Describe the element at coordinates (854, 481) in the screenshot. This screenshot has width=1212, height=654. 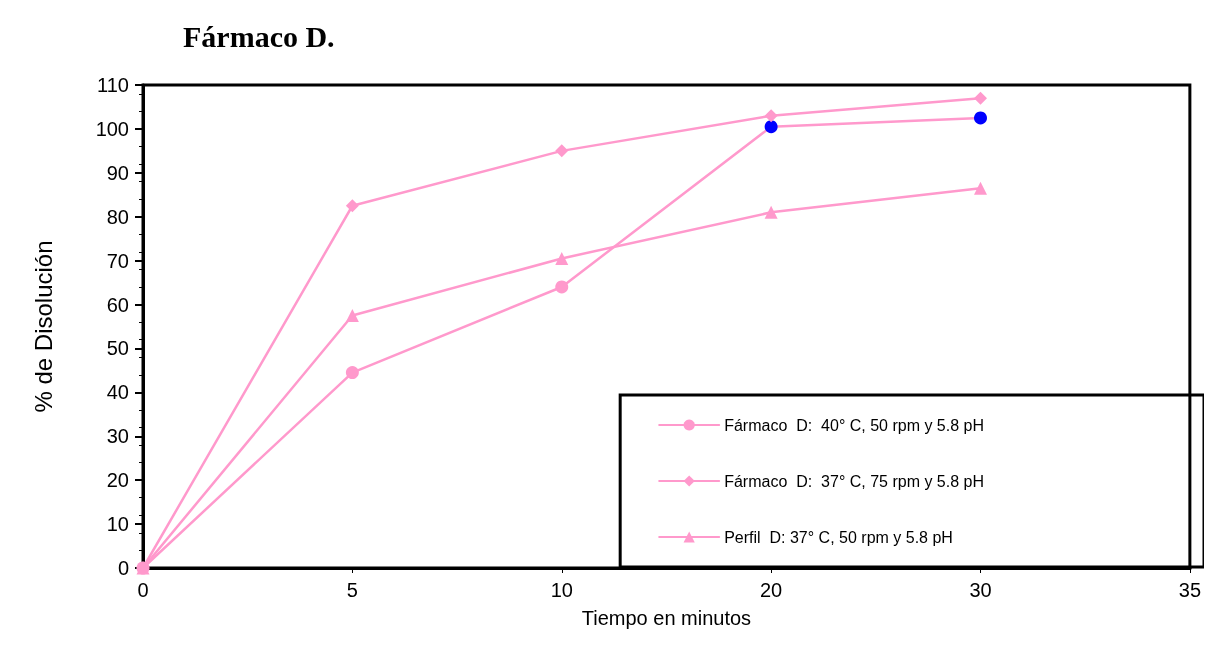
I see `legend-label: Fármaco D: 37° C, 75 rpm y 5.8 pH` at that location.